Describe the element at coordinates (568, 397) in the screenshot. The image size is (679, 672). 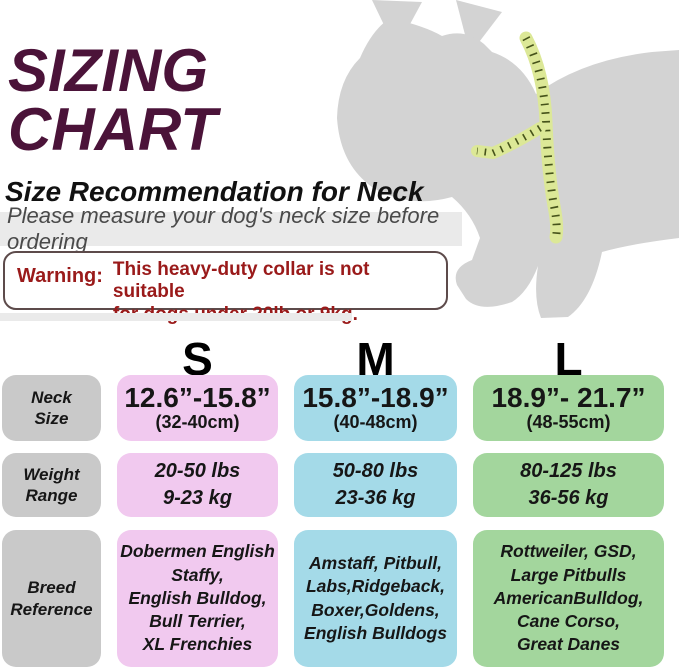
I see `neck-size-l-inches: 18.9”- 21.7”` at that location.